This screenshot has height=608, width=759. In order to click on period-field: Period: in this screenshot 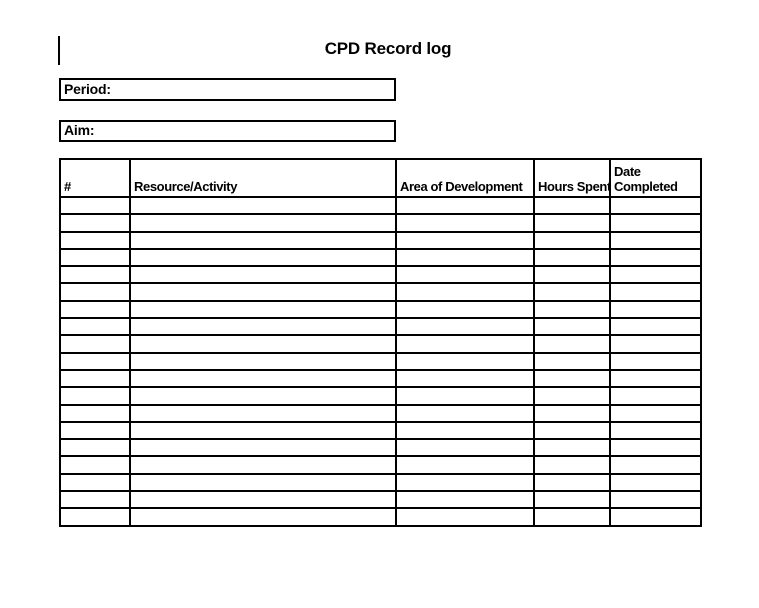, I will do `click(227, 89)`.